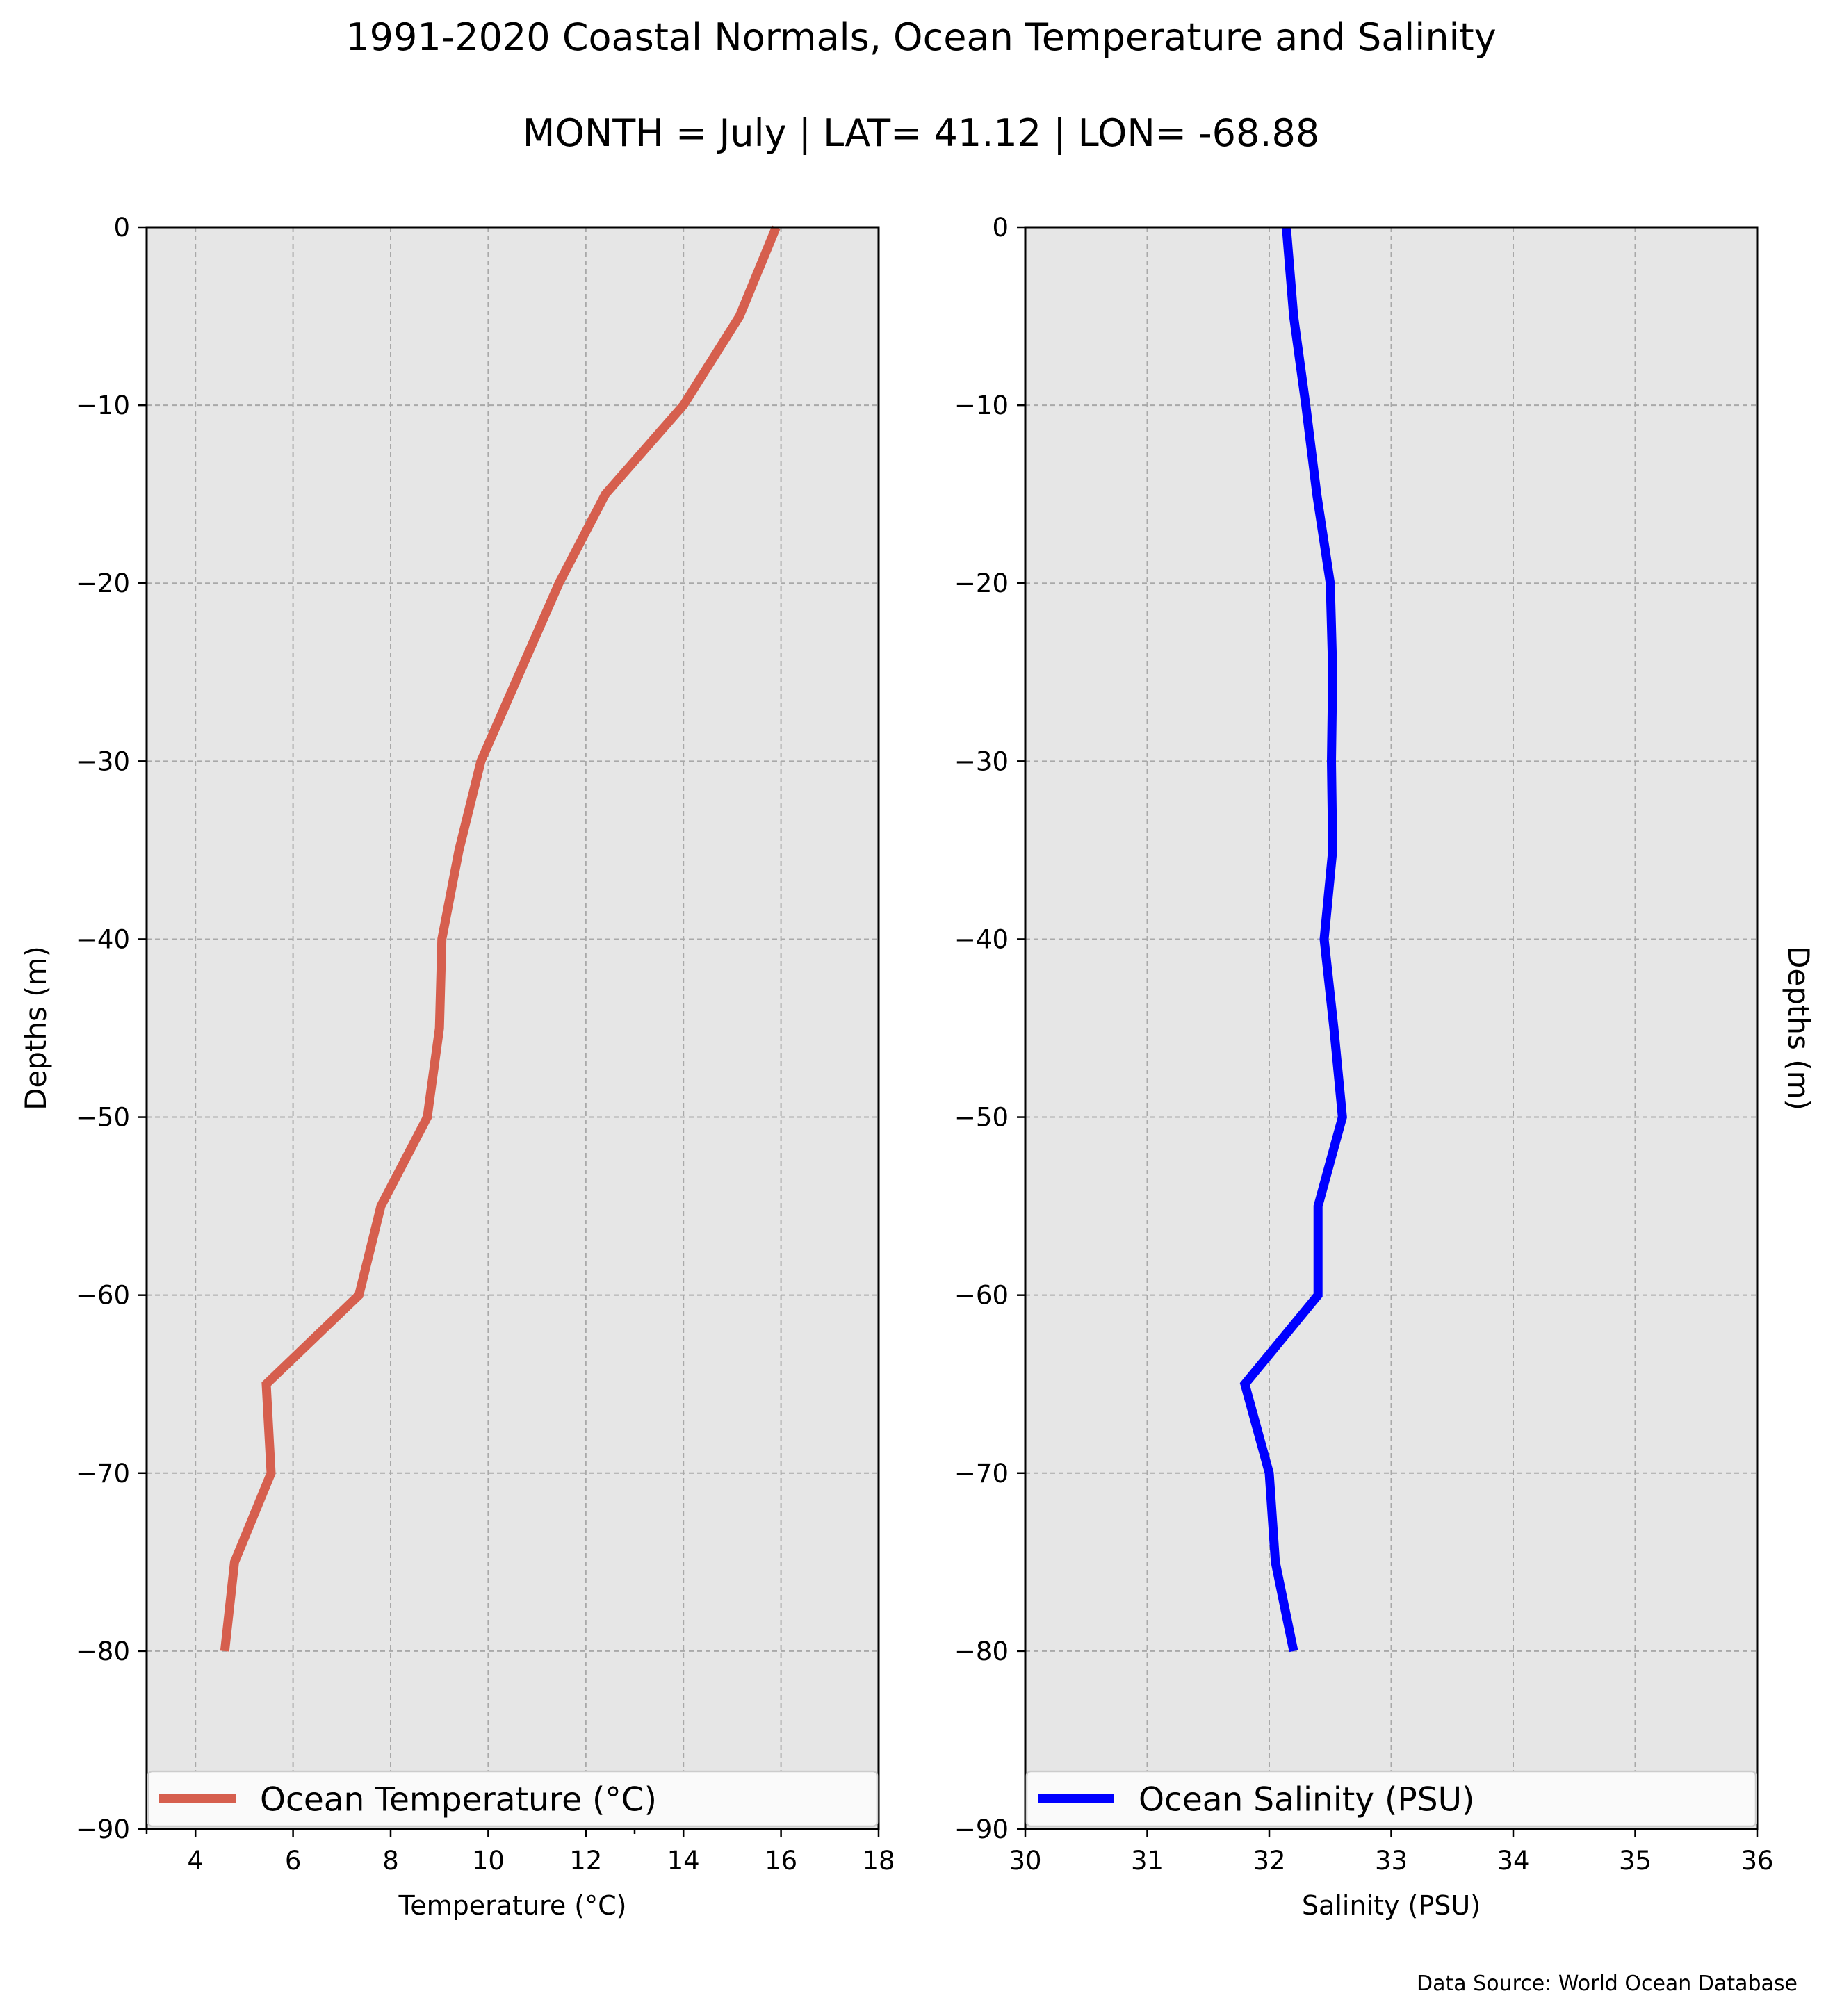  What do you see at coordinates (294, 1861) in the screenshot?
I see `x-tick-label: 6` at bounding box center [294, 1861].